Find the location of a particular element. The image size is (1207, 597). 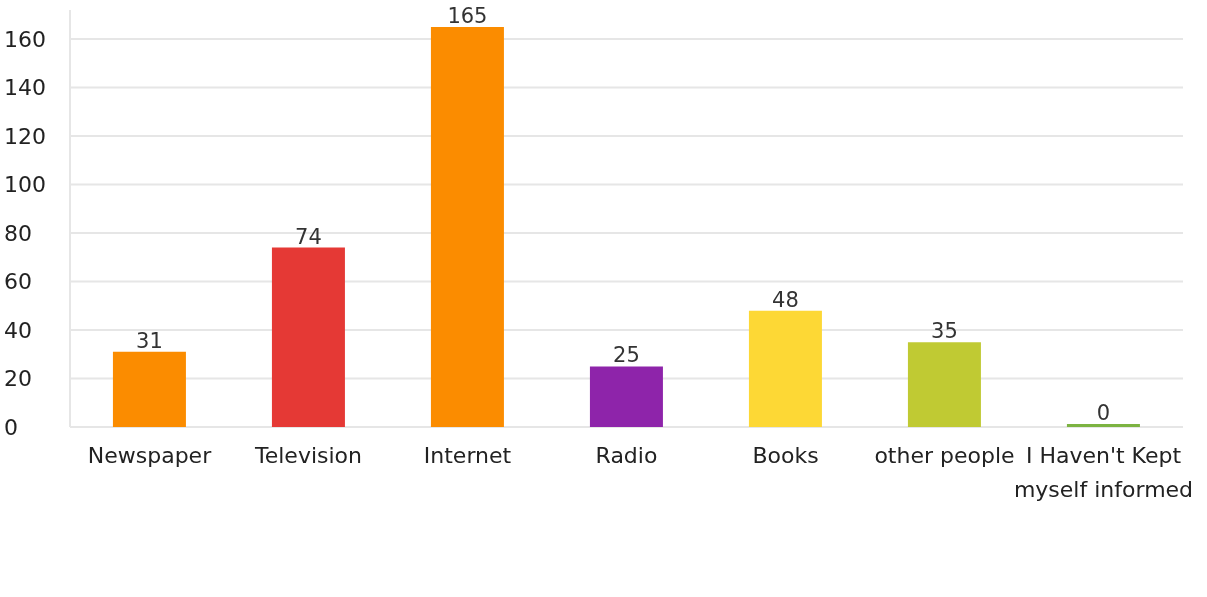

y-tick-label: 140 is located at coordinates (25, 88).